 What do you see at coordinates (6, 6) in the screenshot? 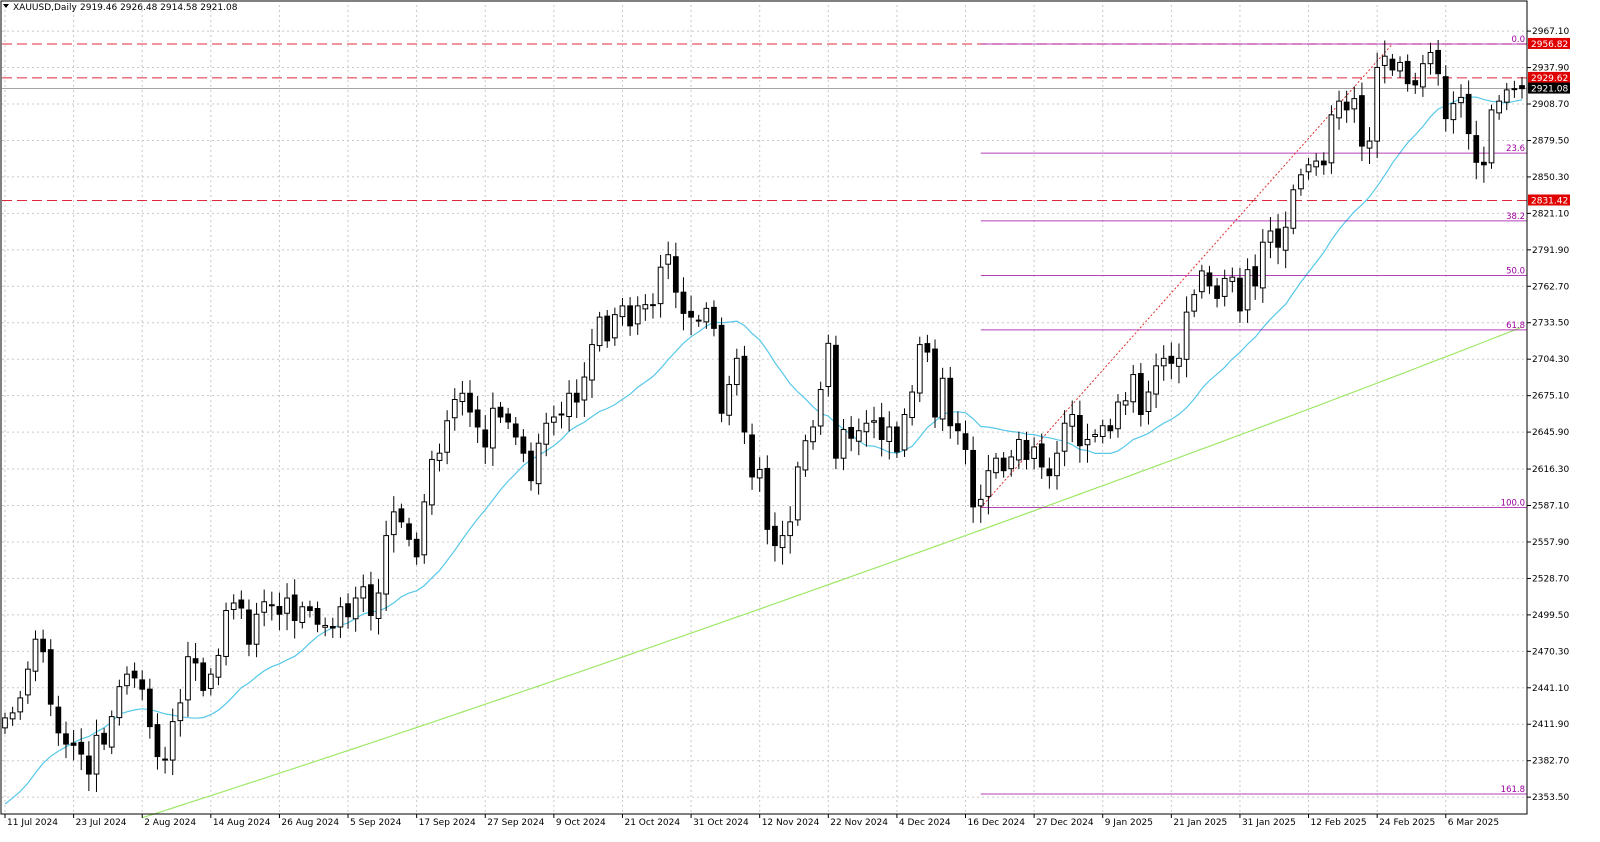
I see `dropdown-arrow-icon` at bounding box center [6, 6].